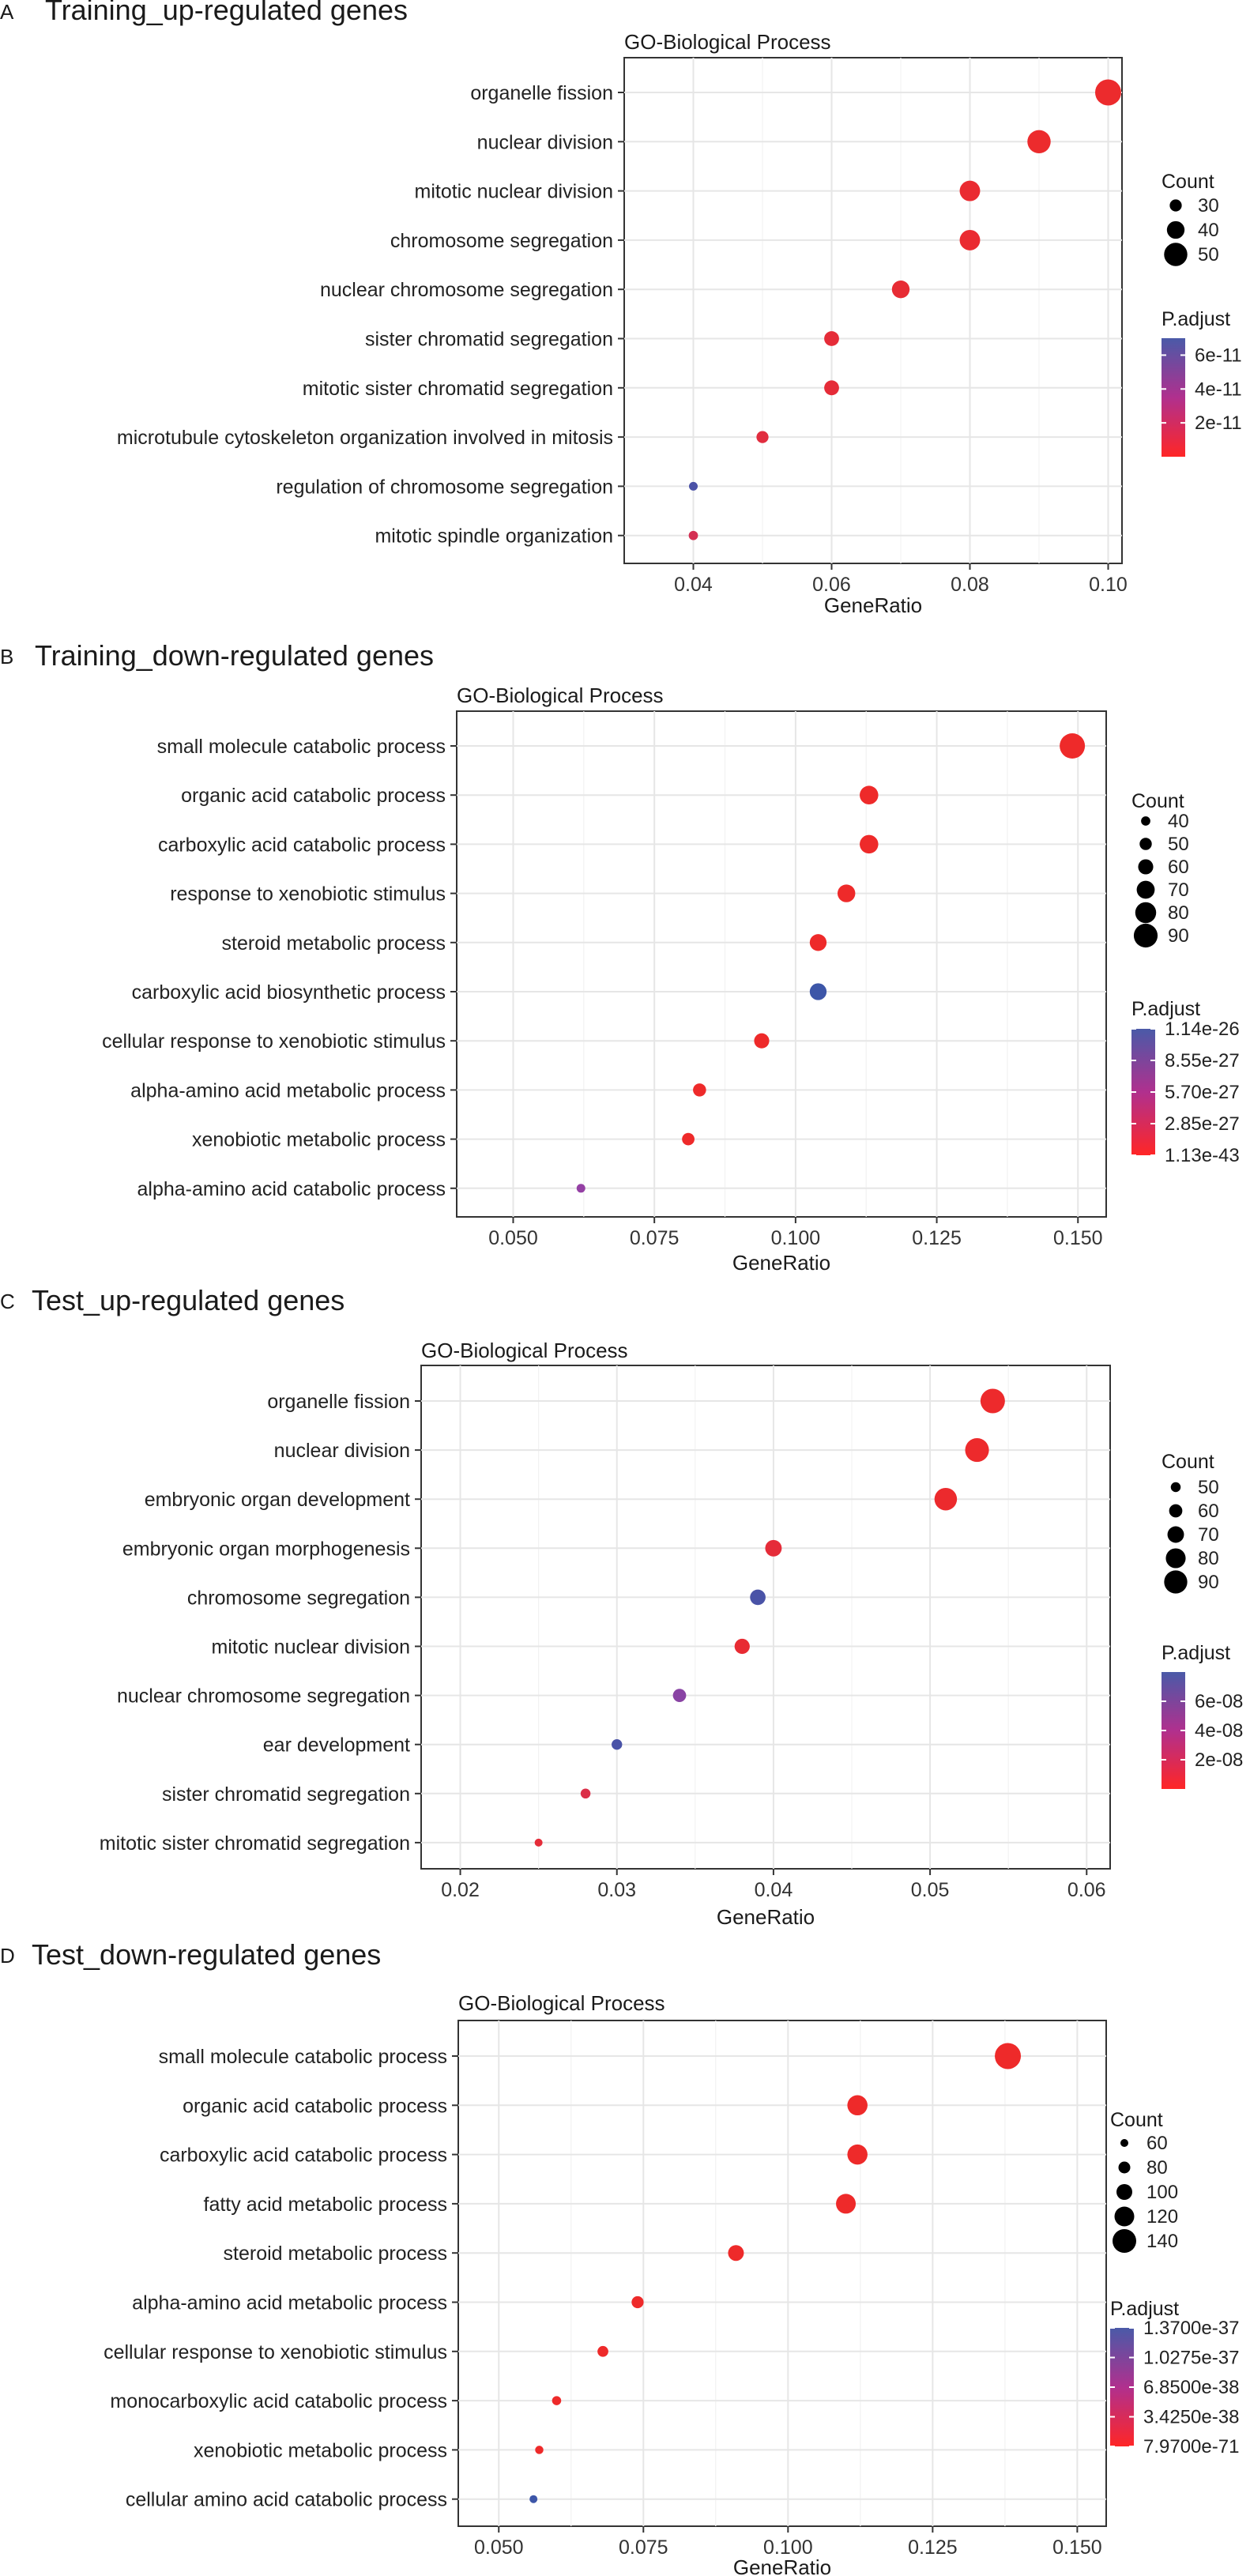 This screenshot has height=2576, width=1250. Describe the element at coordinates (266, 1549) in the screenshot. I see `category-label: embryonic organ morphogenesis` at that location.